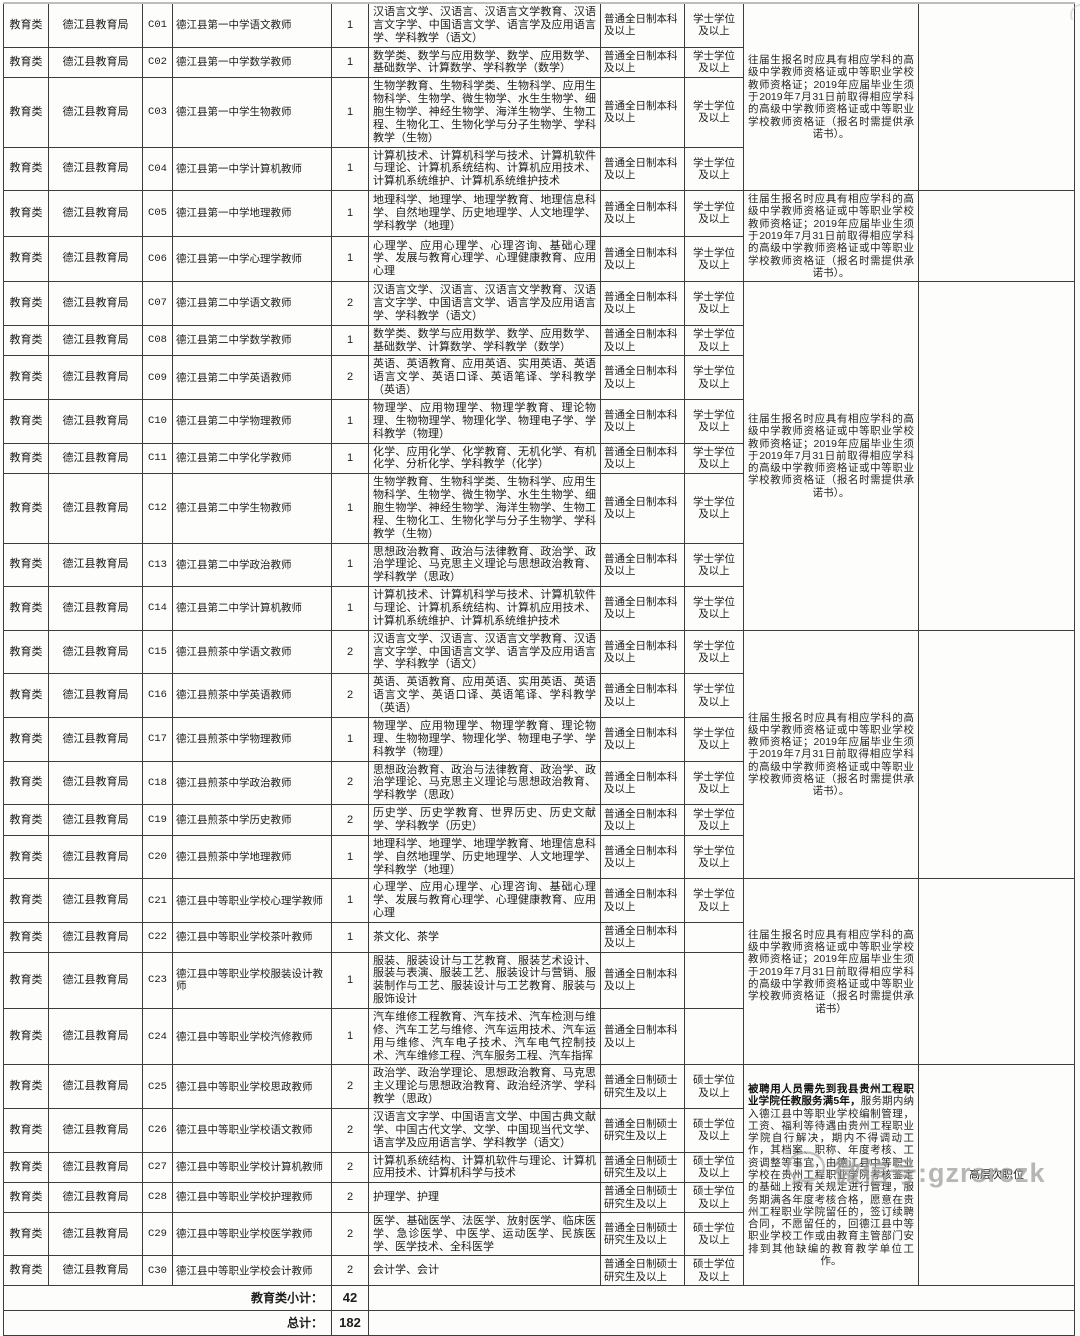 The height and width of the screenshot is (1336, 1080). I want to click on footer-value: 42, so click(350, 1297).